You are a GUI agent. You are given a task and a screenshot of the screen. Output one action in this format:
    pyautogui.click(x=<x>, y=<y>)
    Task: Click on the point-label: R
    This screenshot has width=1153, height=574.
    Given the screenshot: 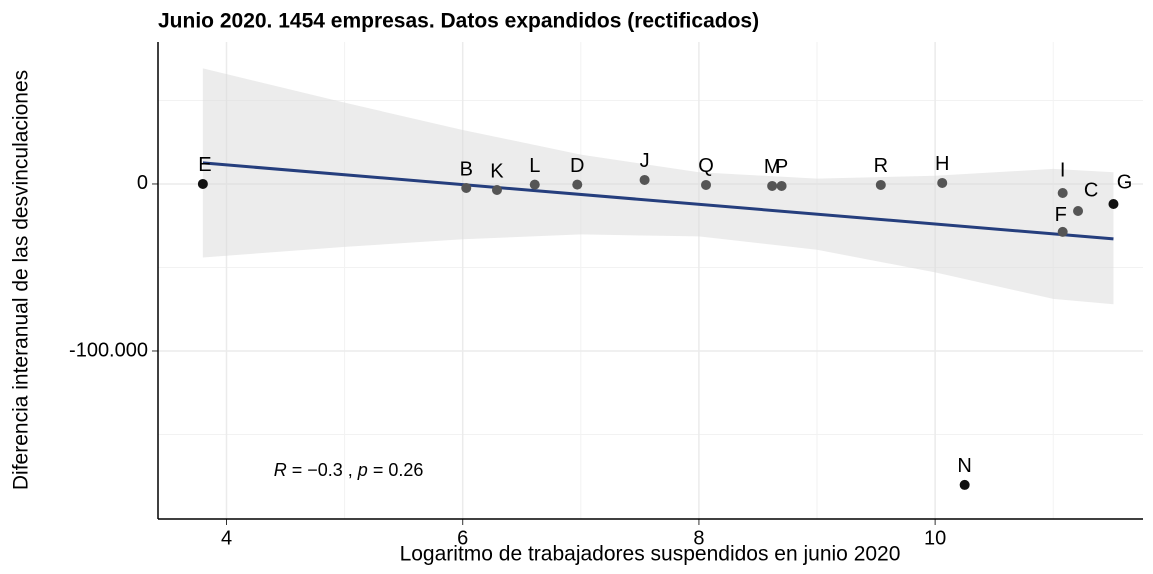 What is the action you would take?
    pyautogui.click(x=881, y=166)
    